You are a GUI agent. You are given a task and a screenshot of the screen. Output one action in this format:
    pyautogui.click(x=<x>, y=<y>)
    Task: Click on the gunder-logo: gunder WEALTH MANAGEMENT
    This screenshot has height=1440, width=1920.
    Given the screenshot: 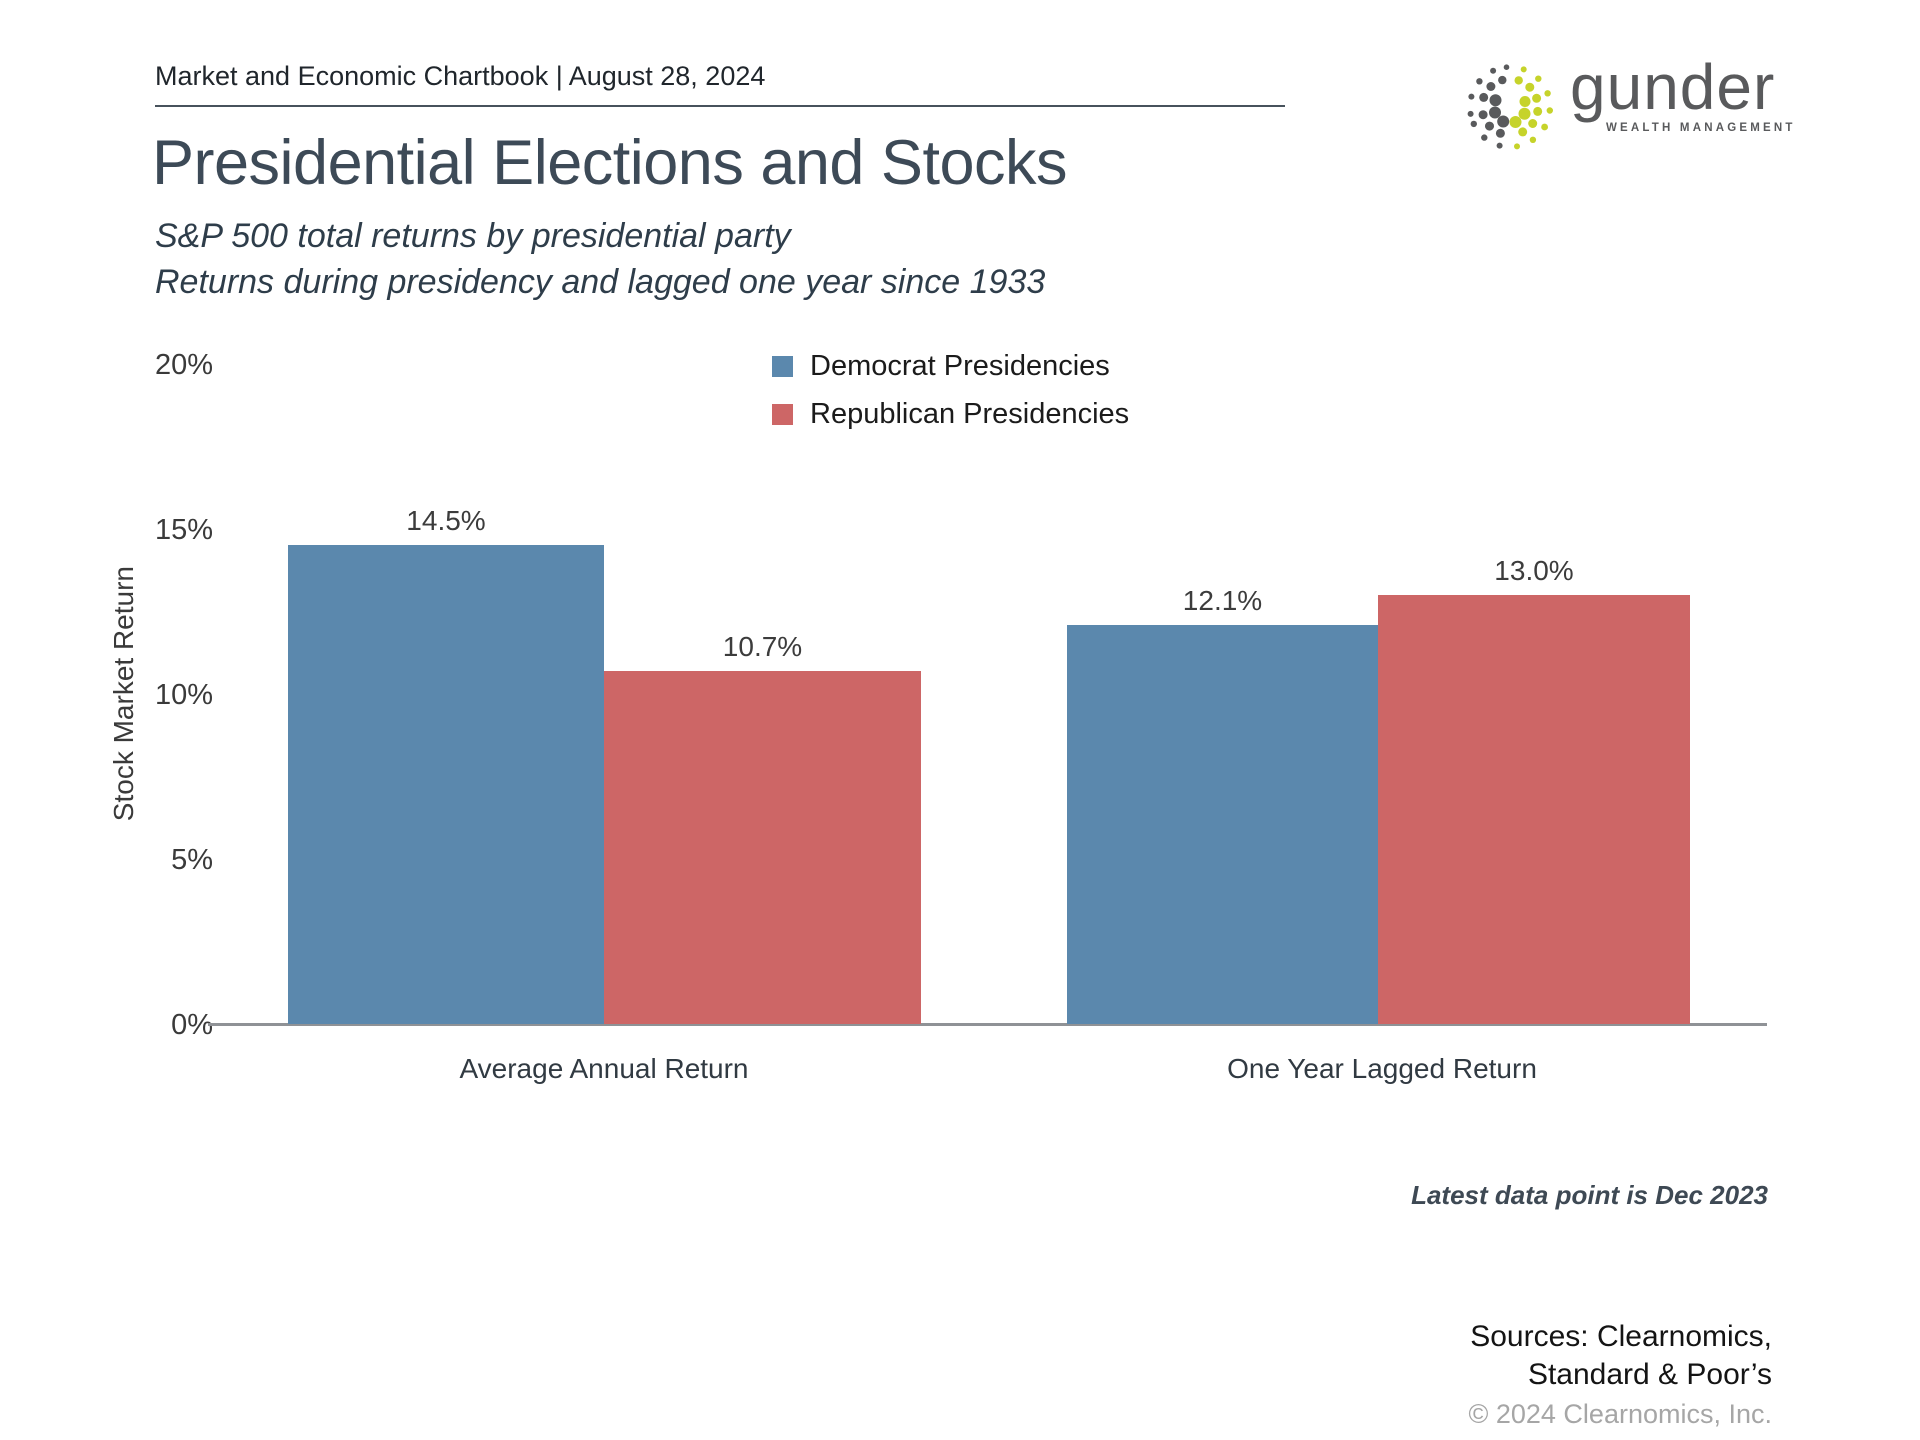 What is the action you would take?
    pyautogui.click(x=1628, y=107)
    